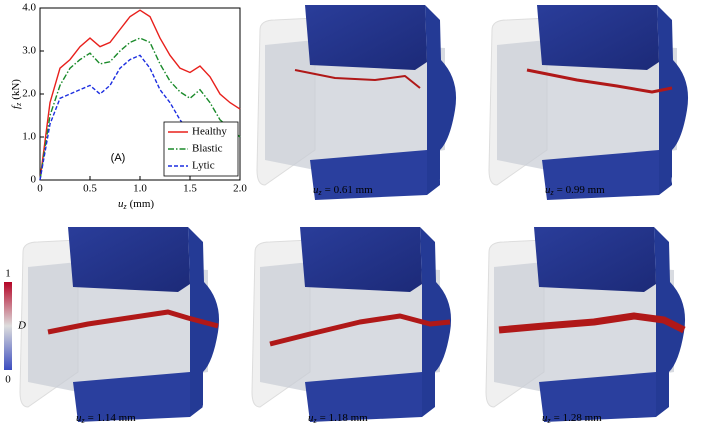  Describe the element at coordinates (29, 8) in the screenshot. I see `y-tick-label: 4.0` at that location.